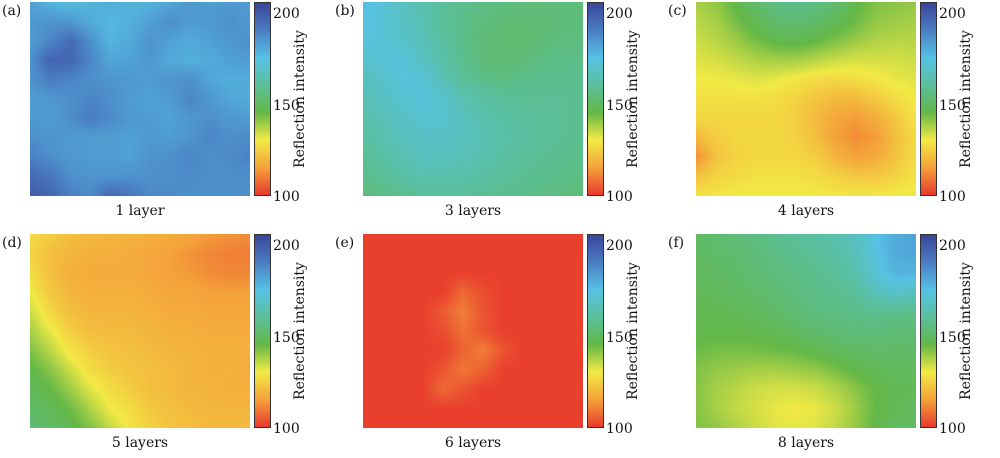 The height and width of the screenshot is (458, 1000). What do you see at coordinates (677, 11) in the screenshot?
I see `panel-letter: (c)` at bounding box center [677, 11].